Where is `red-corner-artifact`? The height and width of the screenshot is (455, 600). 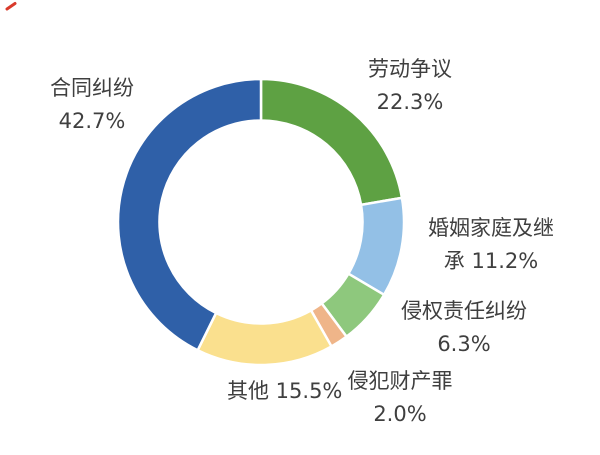
red-corner-artifact is located at coordinates (11, 6).